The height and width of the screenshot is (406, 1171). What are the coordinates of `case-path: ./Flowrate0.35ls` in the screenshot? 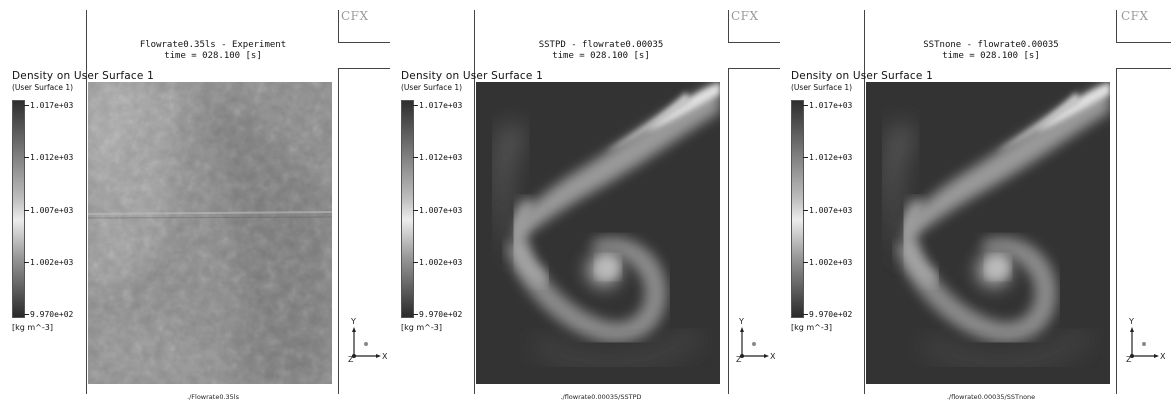 It's located at (213, 397).